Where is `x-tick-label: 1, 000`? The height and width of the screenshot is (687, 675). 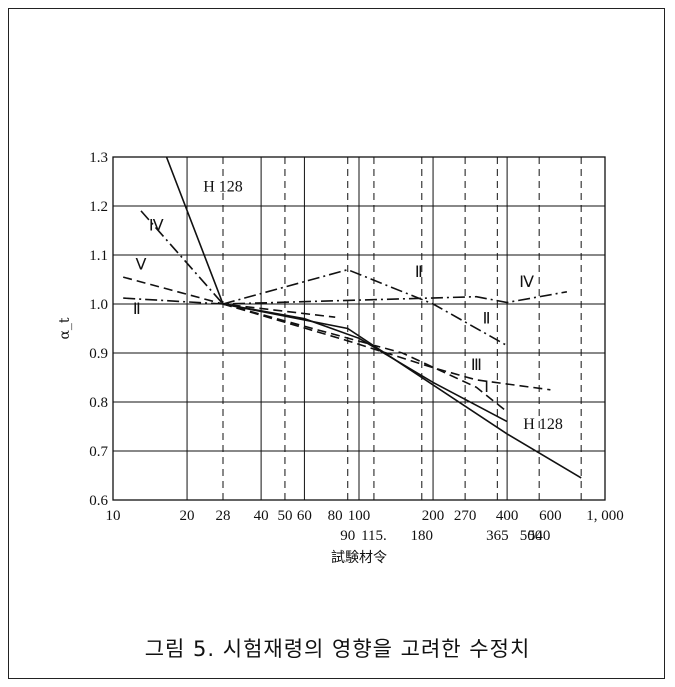 x-tick-label: 1, 000 is located at coordinates (605, 516).